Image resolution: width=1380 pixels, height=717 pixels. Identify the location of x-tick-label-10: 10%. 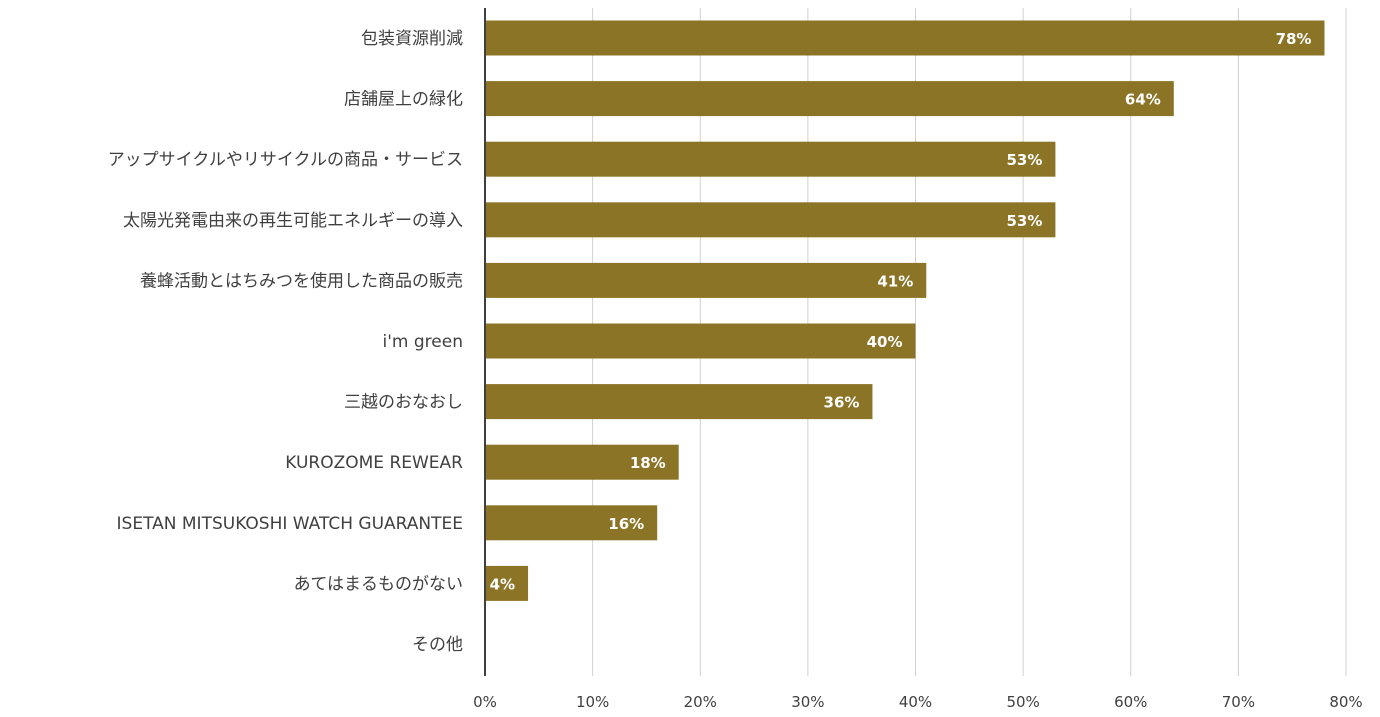
(592, 702).